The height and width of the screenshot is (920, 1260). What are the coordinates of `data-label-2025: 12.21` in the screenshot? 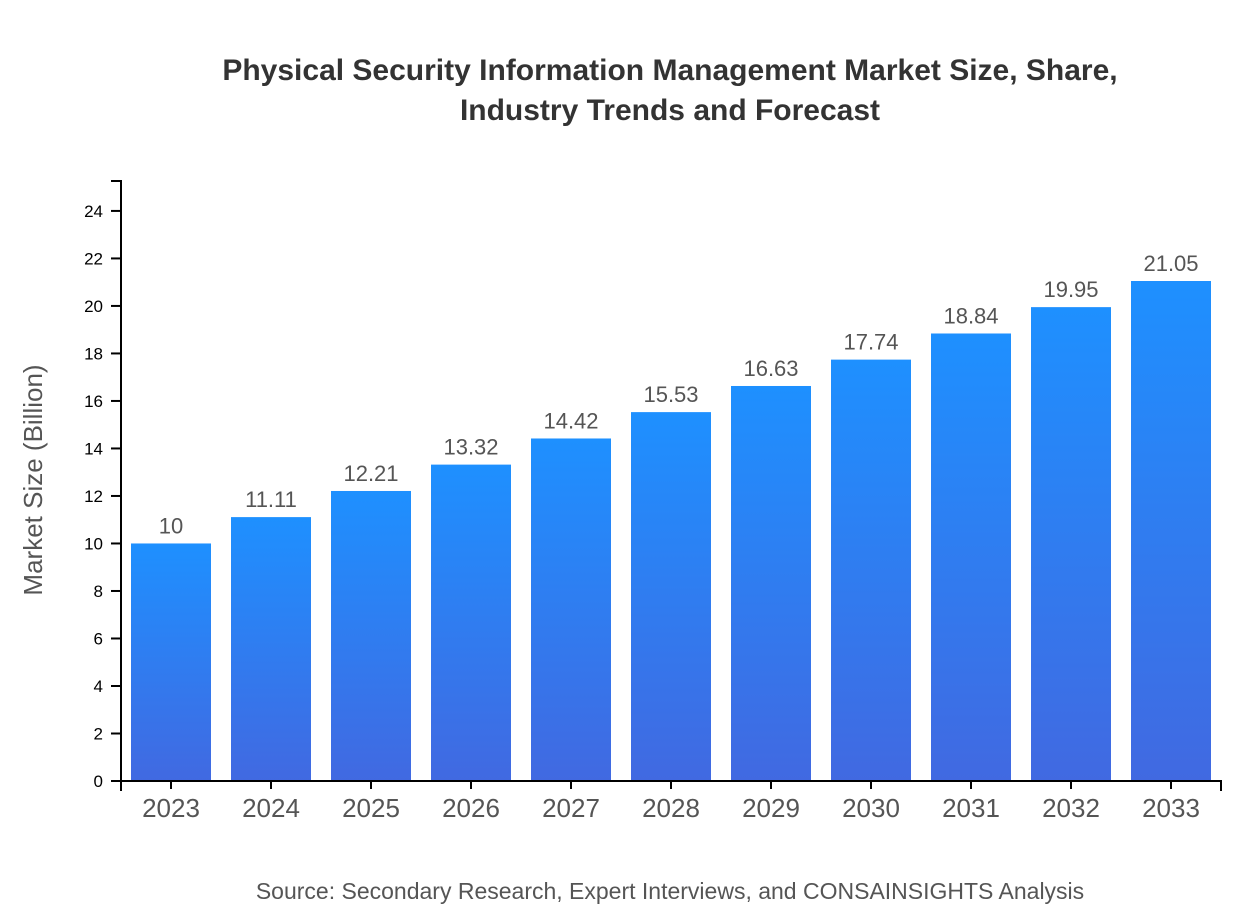 It's located at (370, 473).